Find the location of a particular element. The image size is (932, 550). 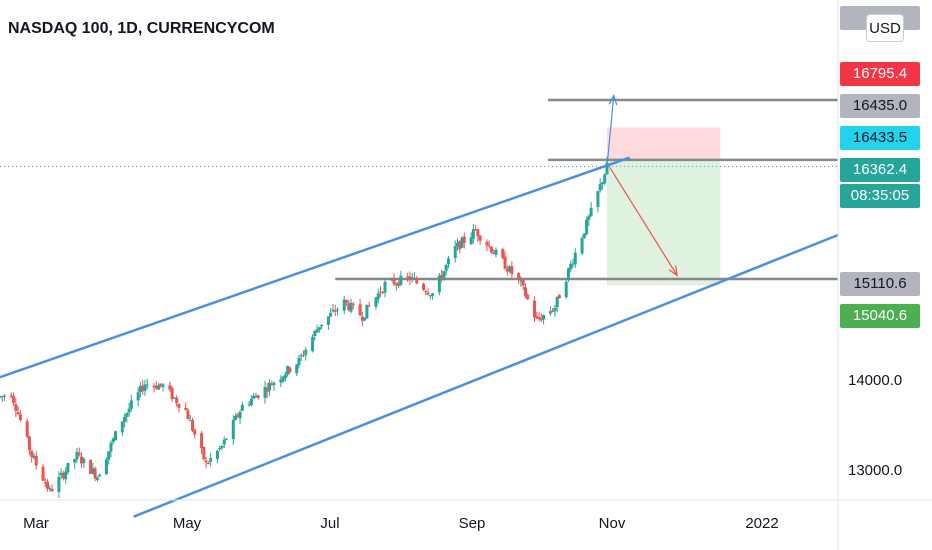

target-zone is located at coordinates (663, 222).